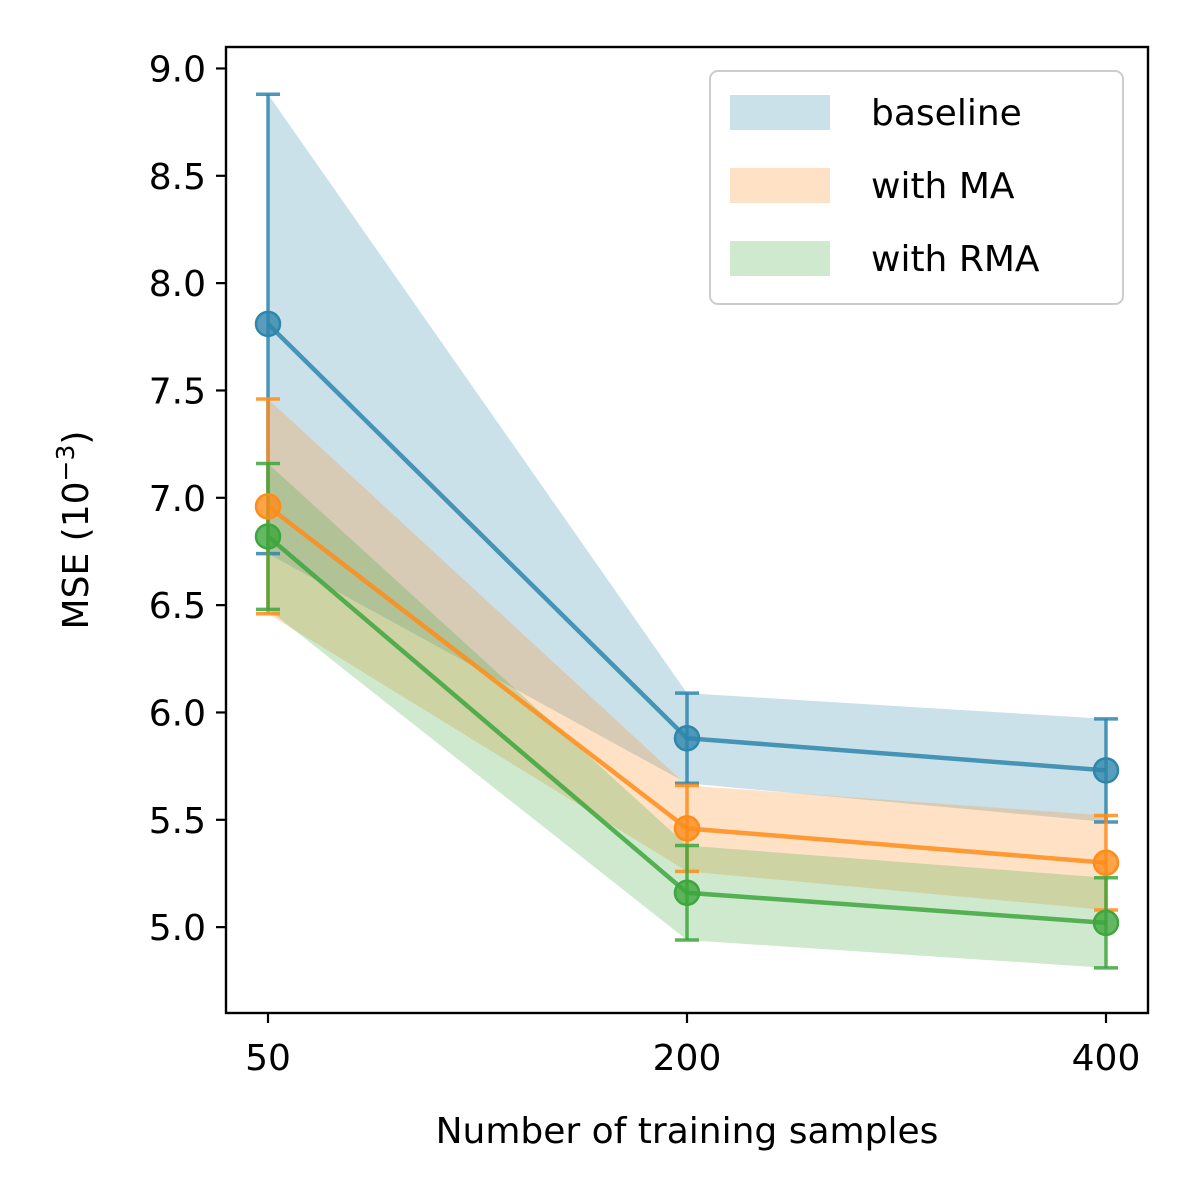 The width and height of the screenshot is (1200, 1200). What do you see at coordinates (177, 928) in the screenshot?
I see `y-tick-label-5.0: 5.0` at bounding box center [177, 928].